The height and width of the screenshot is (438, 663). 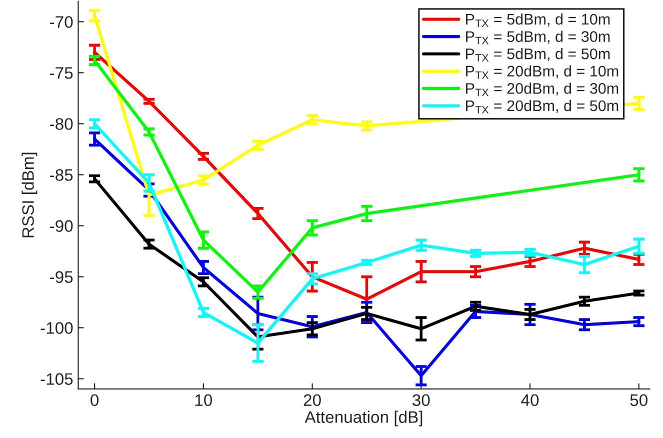 I want to click on legend-label: P$_{TX}$ = 20dBm, d = 10m, so click(x=542, y=72).